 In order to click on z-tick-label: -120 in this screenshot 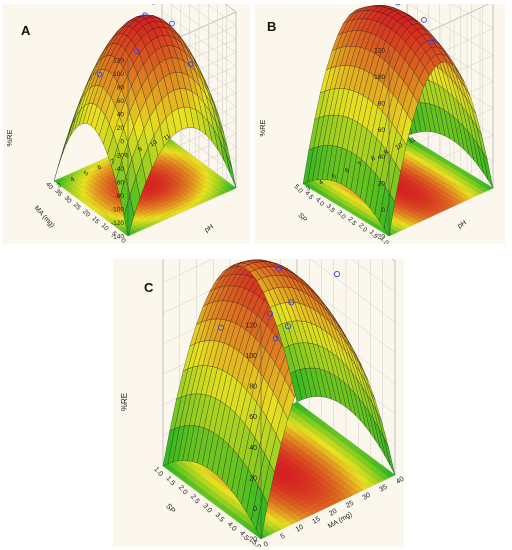, I will do `click(117, 223)`.